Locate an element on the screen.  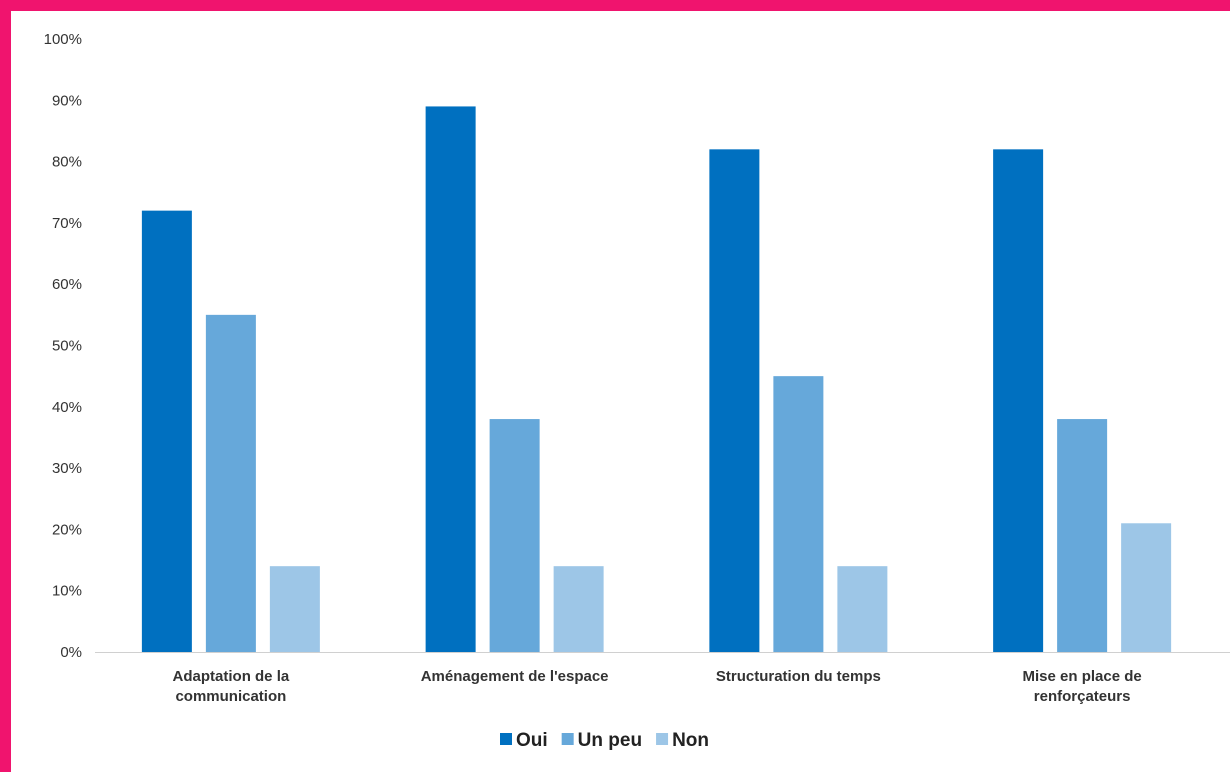
category-label: Mise en place de renforçateurs is located at coordinates (1082, 686).